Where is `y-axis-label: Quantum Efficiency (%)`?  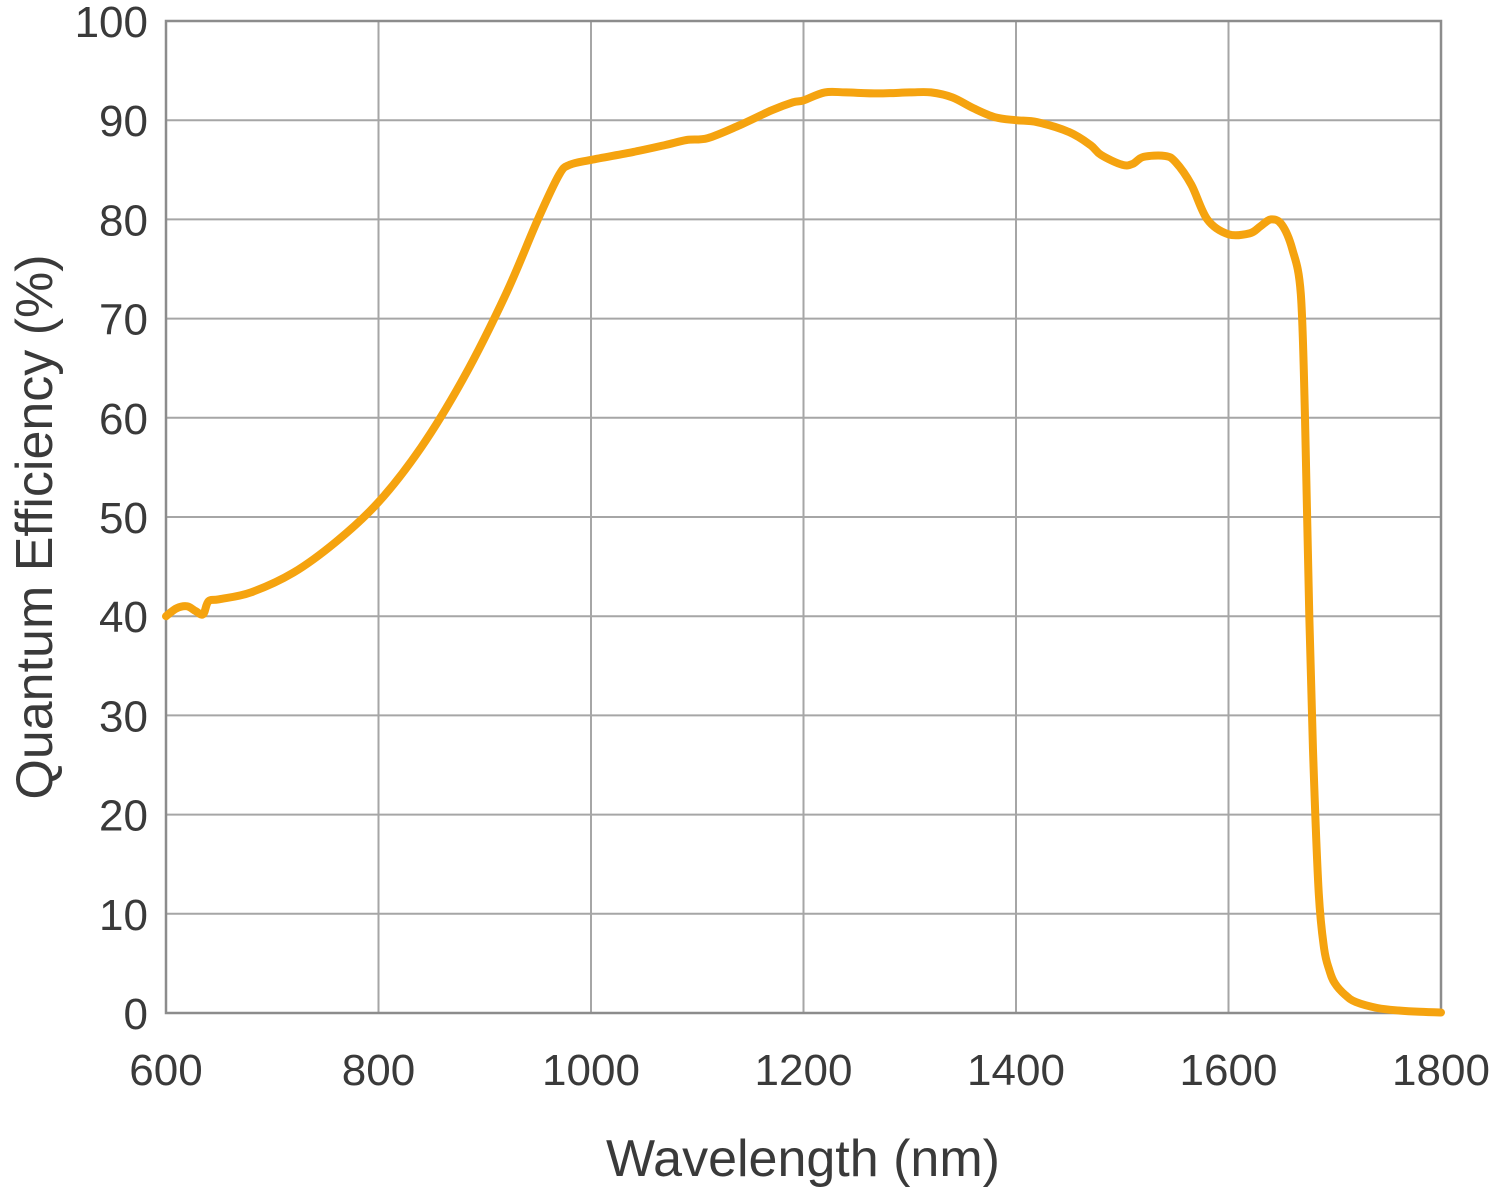
y-axis-label: Quantum Efficiency (%) is located at coordinates (35, 526).